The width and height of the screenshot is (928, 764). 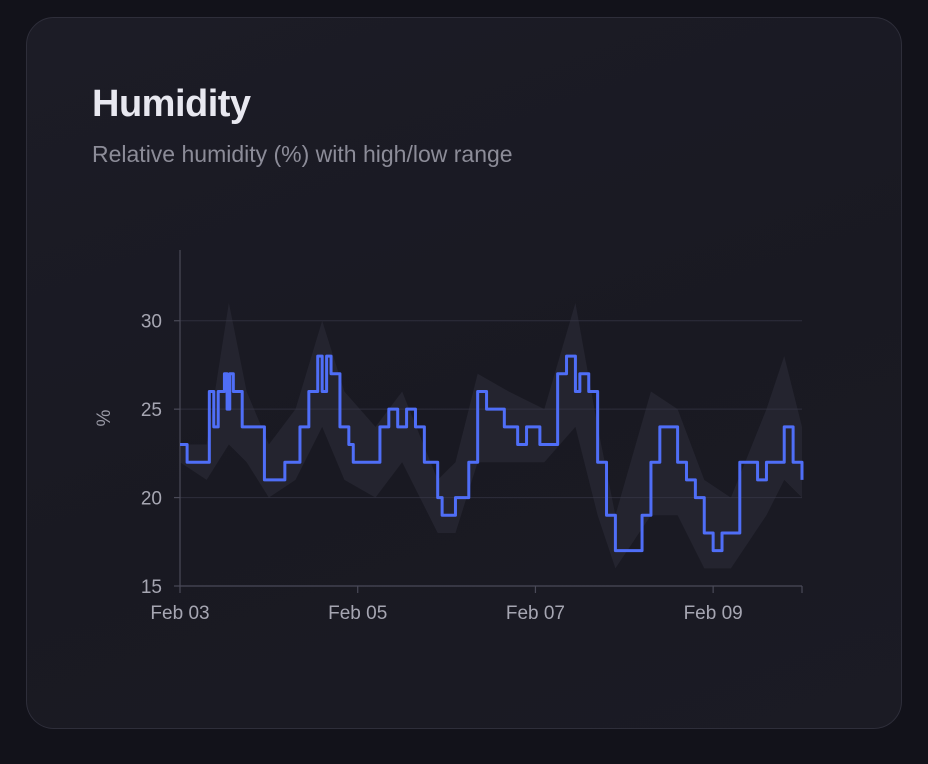 What do you see at coordinates (357, 613) in the screenshot?
I see `x-tick-label: Feb 05` at bounding box center [357, 613].